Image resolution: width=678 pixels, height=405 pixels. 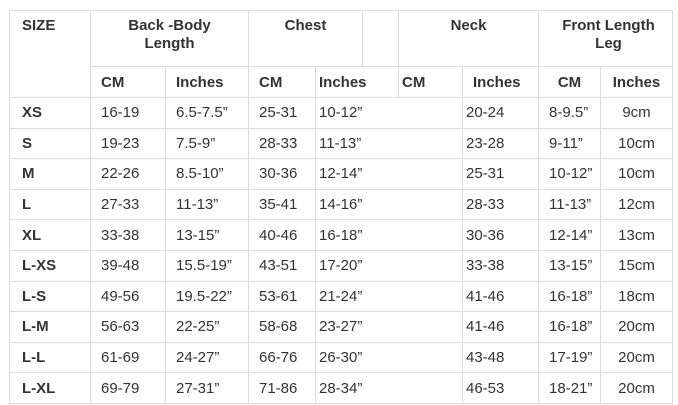 I want to click on cell-size: M, so click(x=50, y=174).